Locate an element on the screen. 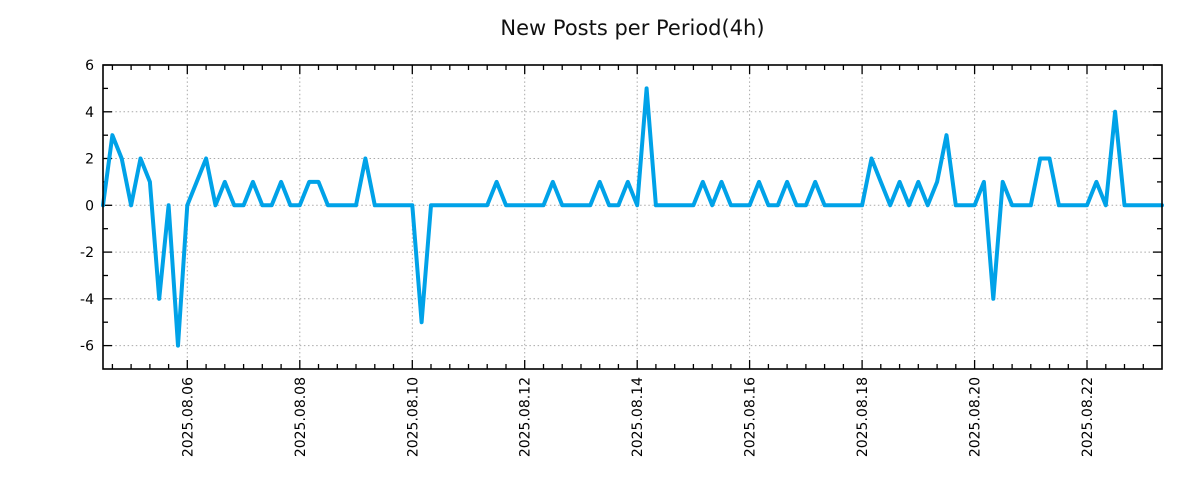 The image size is (1200, 500). x-tick-label: 2025.08.16 is located at coordinates (751, 417).